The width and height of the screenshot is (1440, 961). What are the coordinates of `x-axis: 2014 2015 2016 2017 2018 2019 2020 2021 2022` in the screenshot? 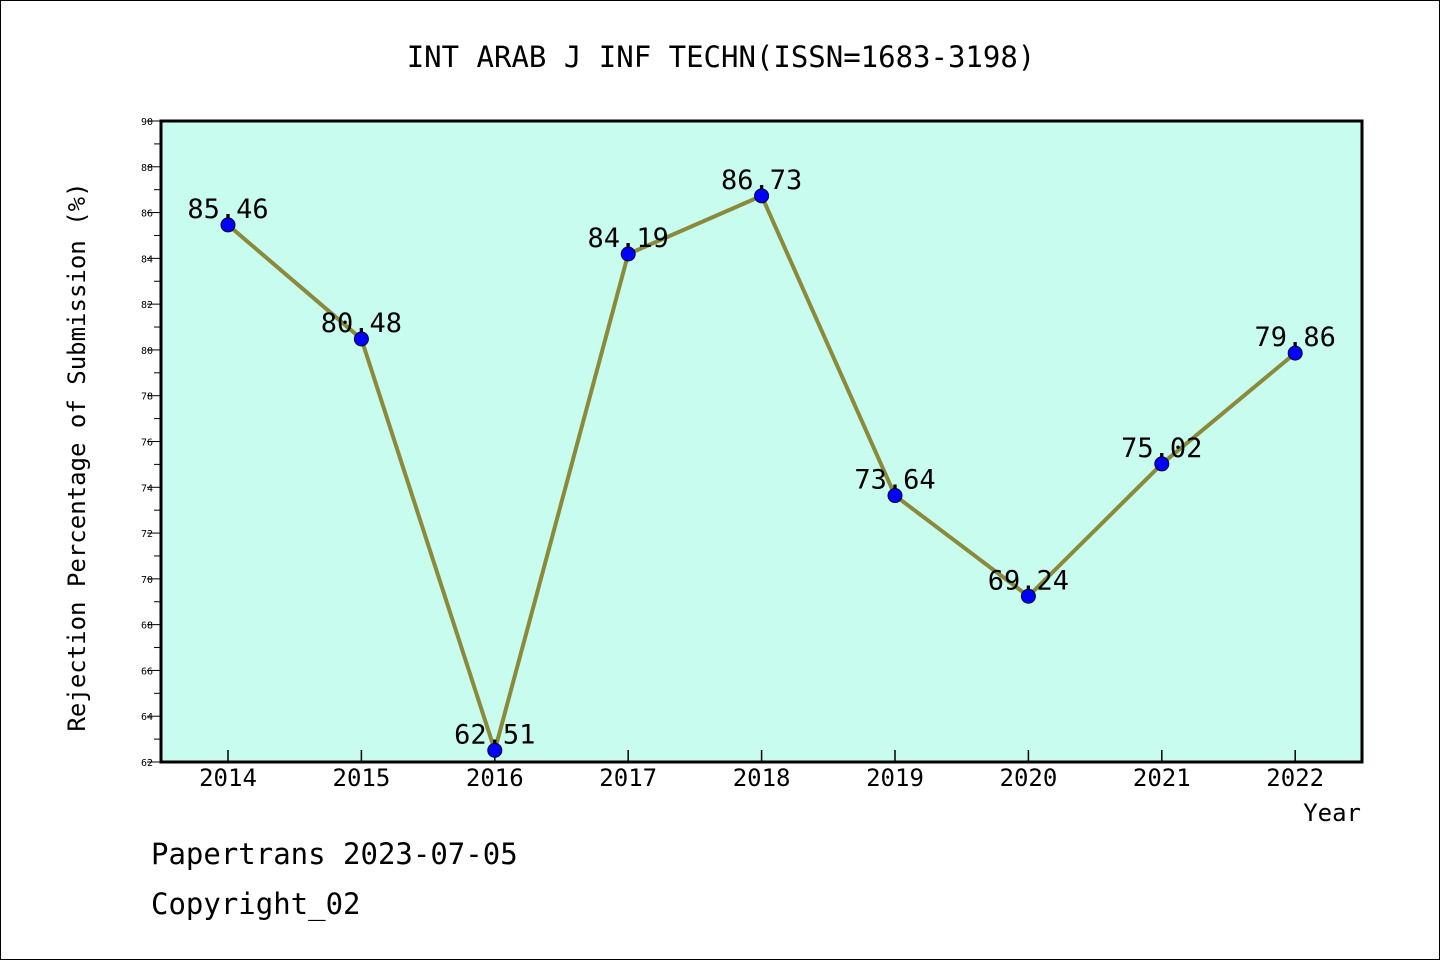 It's located at (761, 771).